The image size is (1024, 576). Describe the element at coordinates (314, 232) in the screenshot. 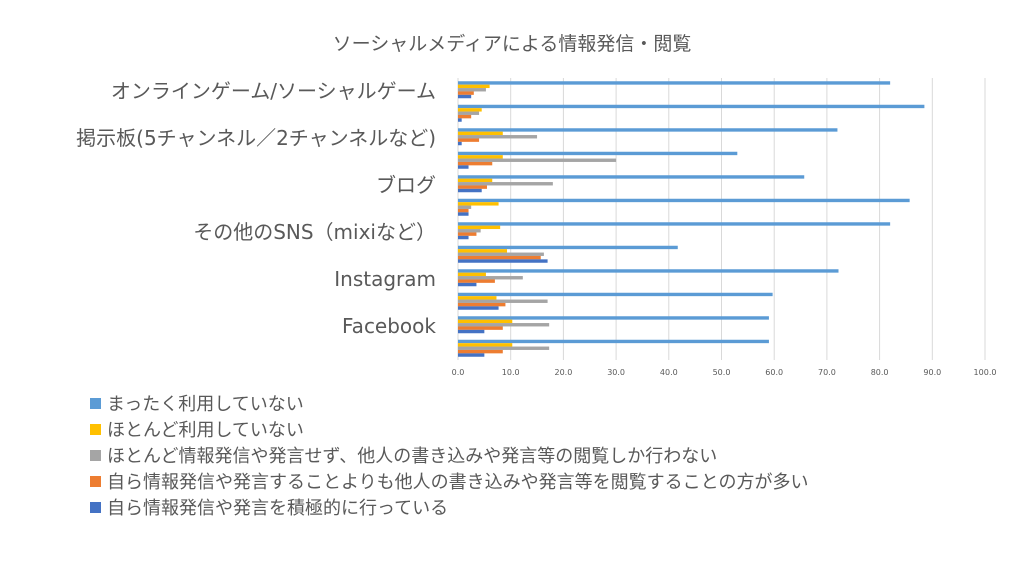

I see `category-label: その他のSNS（mixiなど）` at that location.